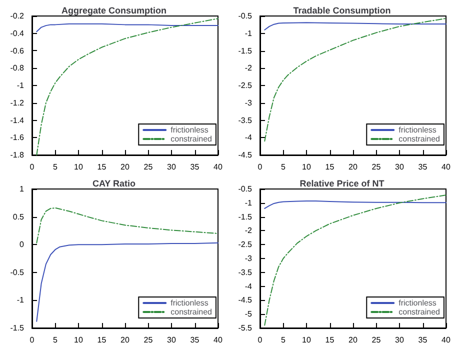 This screenshot has width=457, height=346. What do you see at coordinates (22, 245) in the screenshot?
I see `y-tick-label: 0` at bounding box center [22, 245].